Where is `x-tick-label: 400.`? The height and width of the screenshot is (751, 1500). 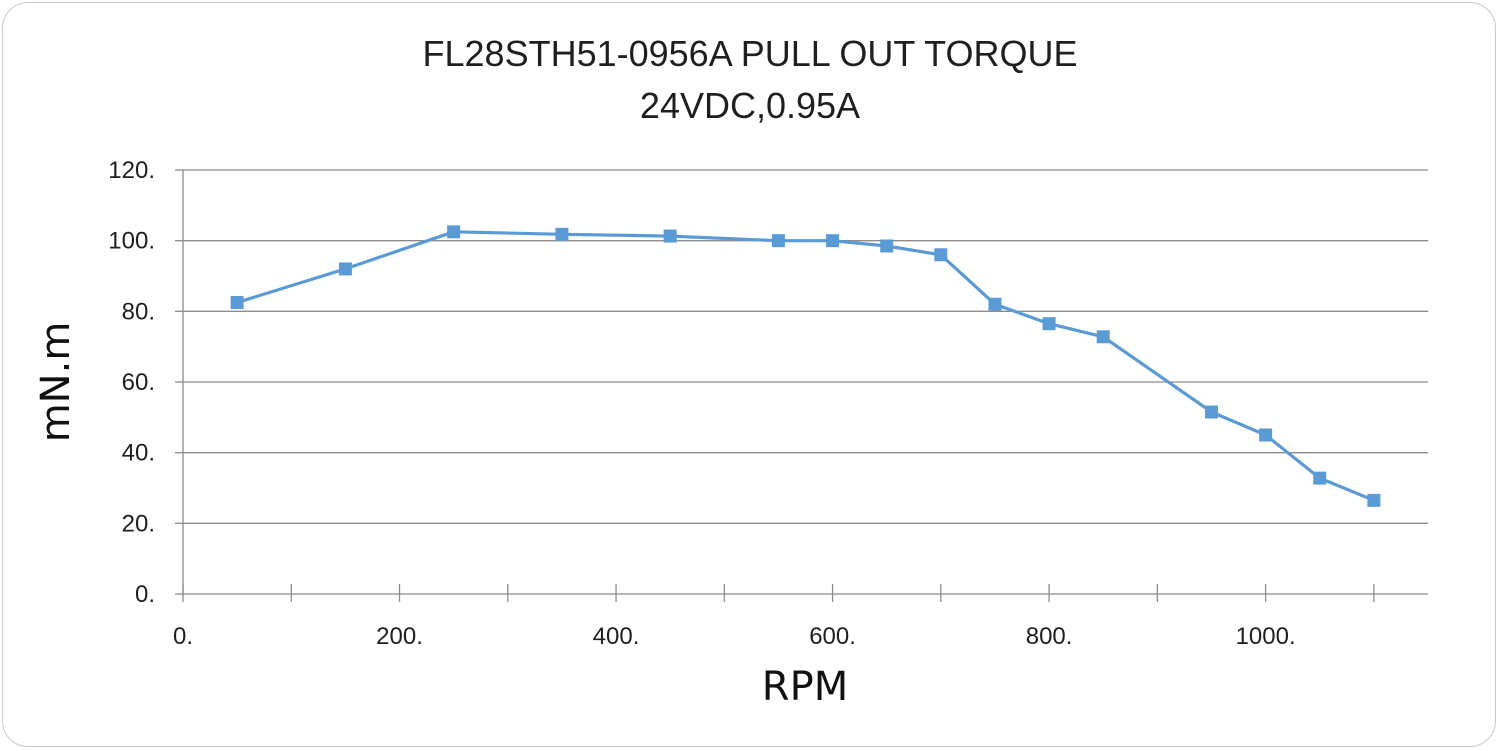 x-tick-label: 400. is located at coordinates (616, 636).